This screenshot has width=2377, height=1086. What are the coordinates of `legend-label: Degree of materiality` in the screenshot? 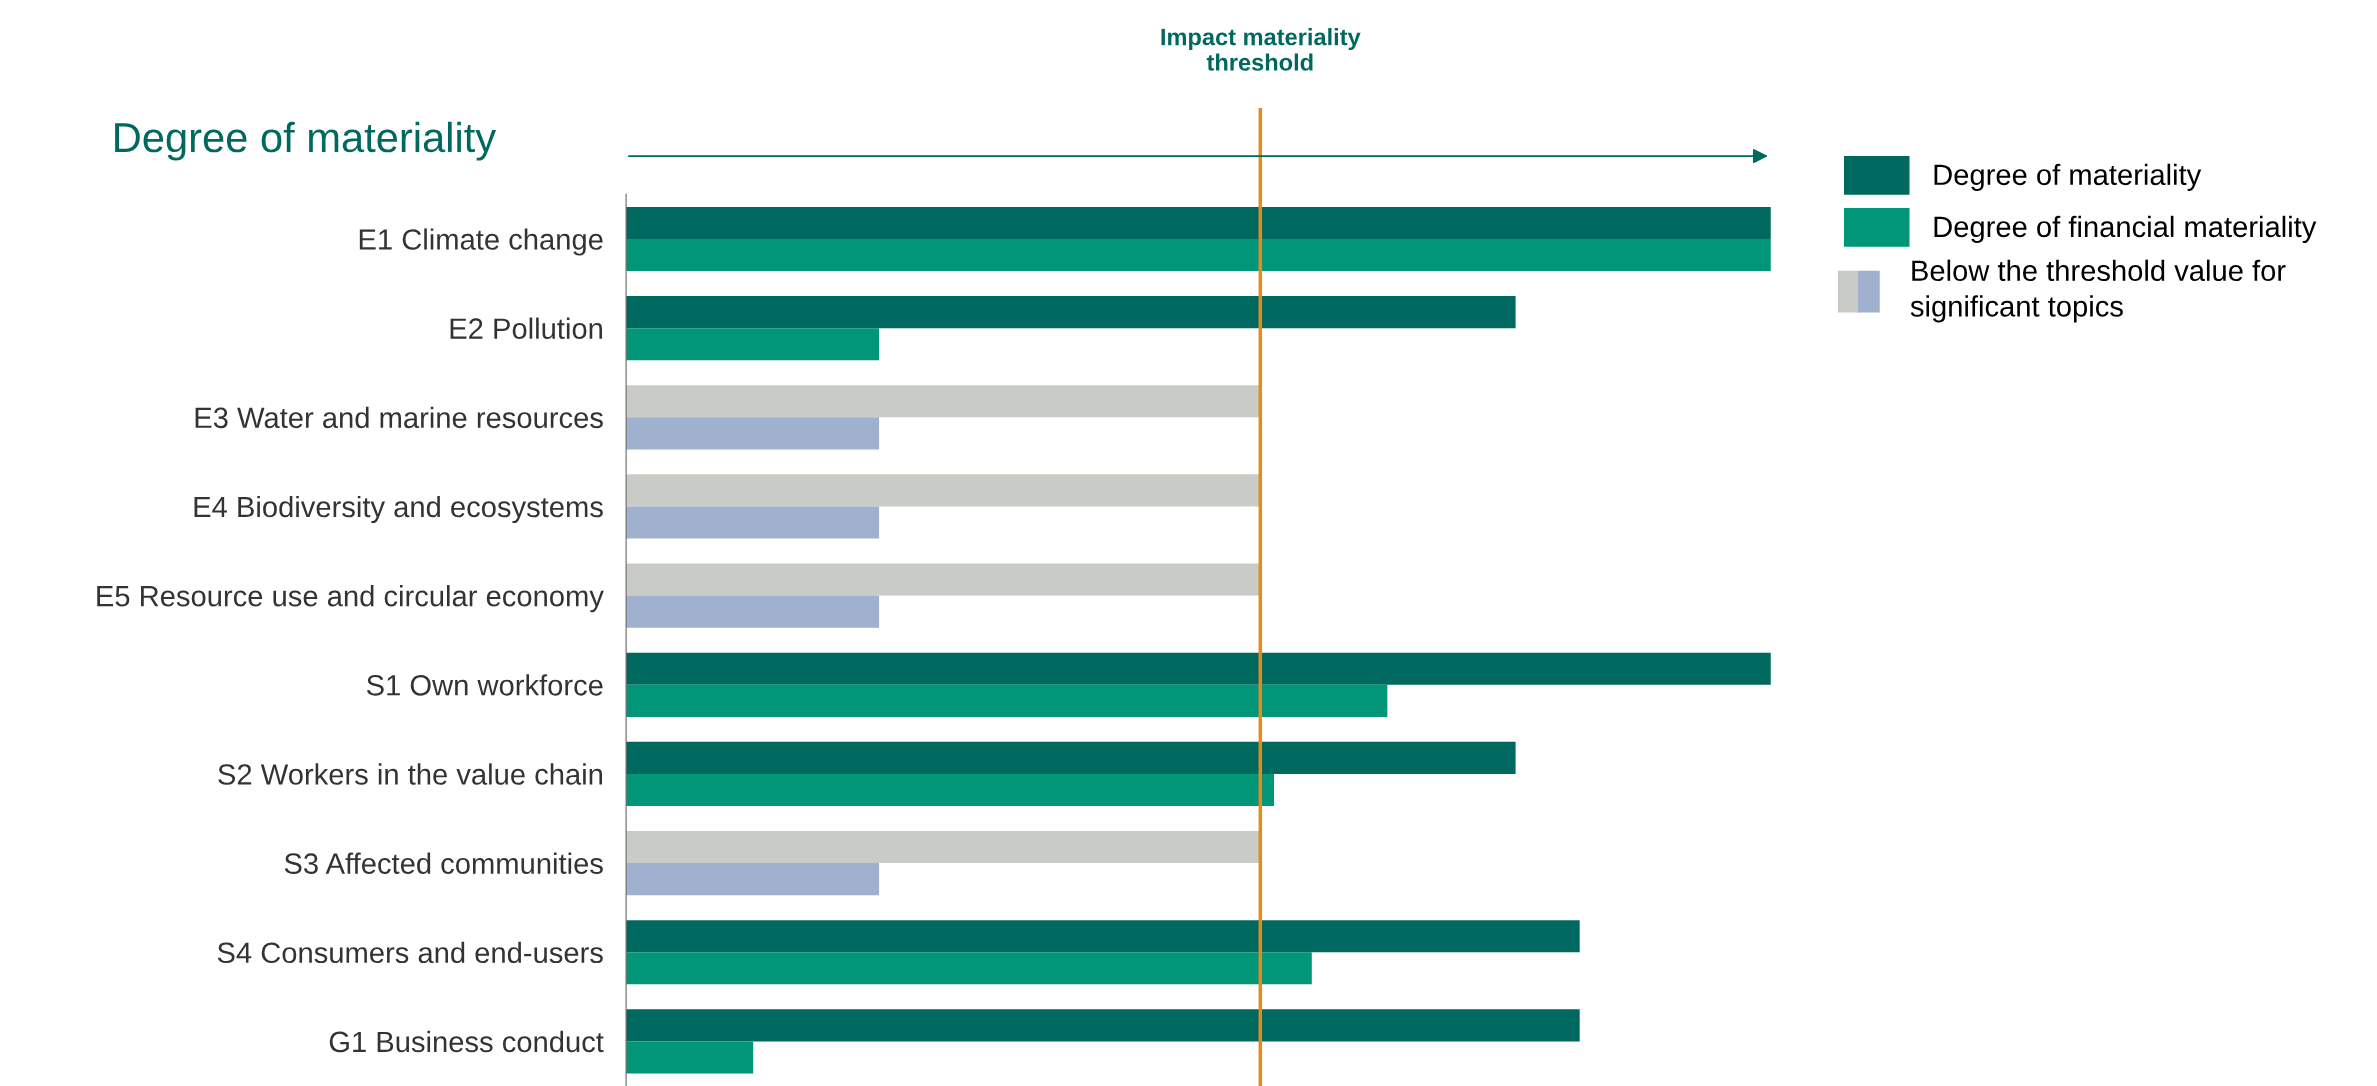 It's located at (2068, 177).